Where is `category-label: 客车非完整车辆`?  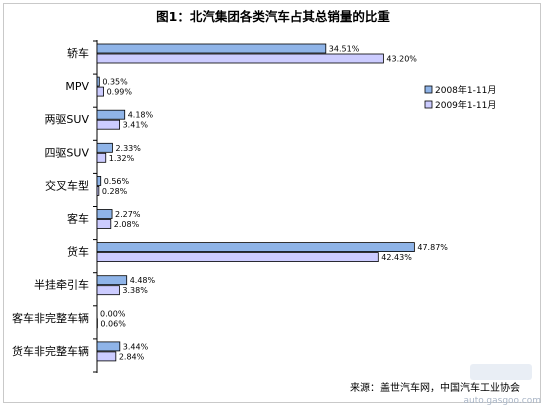
category-label: 客车非完整车辆 is located at coordinates (50, 318).